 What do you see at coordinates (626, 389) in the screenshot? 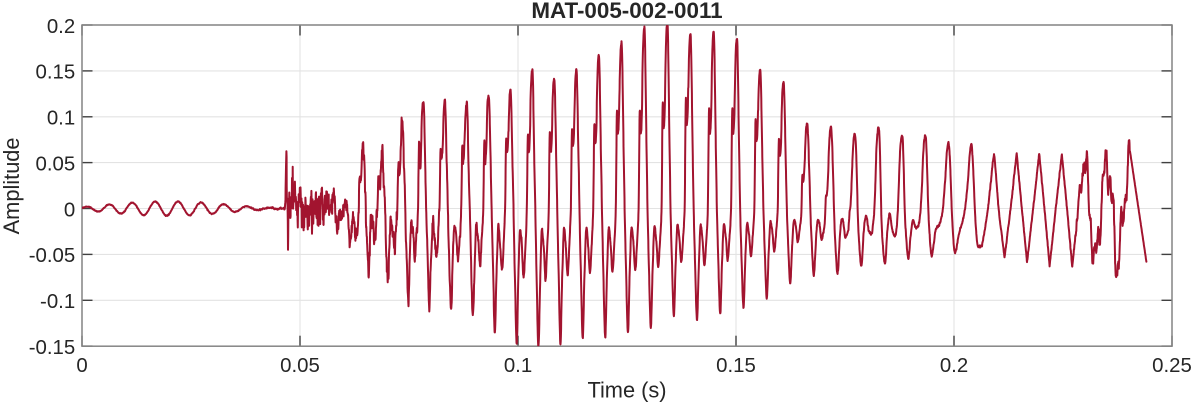
I see `svg-text: Time (s)` at bounding box center [626, 389].